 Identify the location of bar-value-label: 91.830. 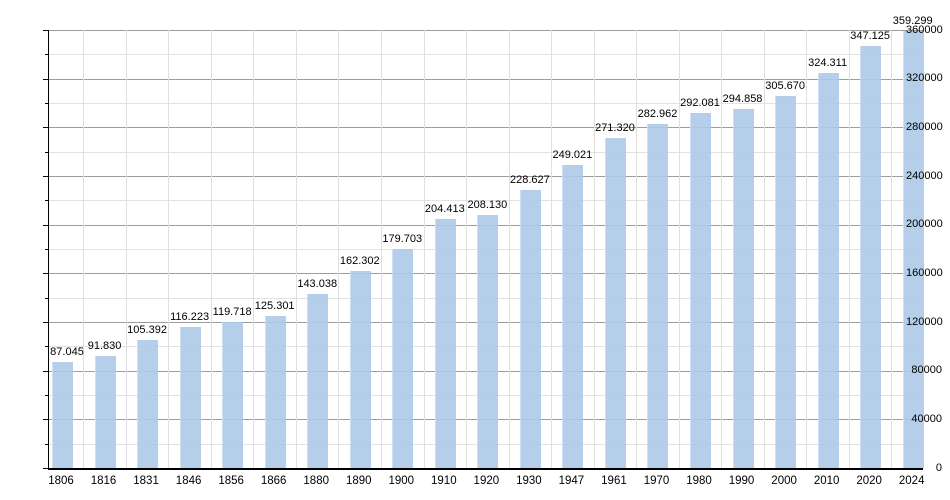
(104, 346).